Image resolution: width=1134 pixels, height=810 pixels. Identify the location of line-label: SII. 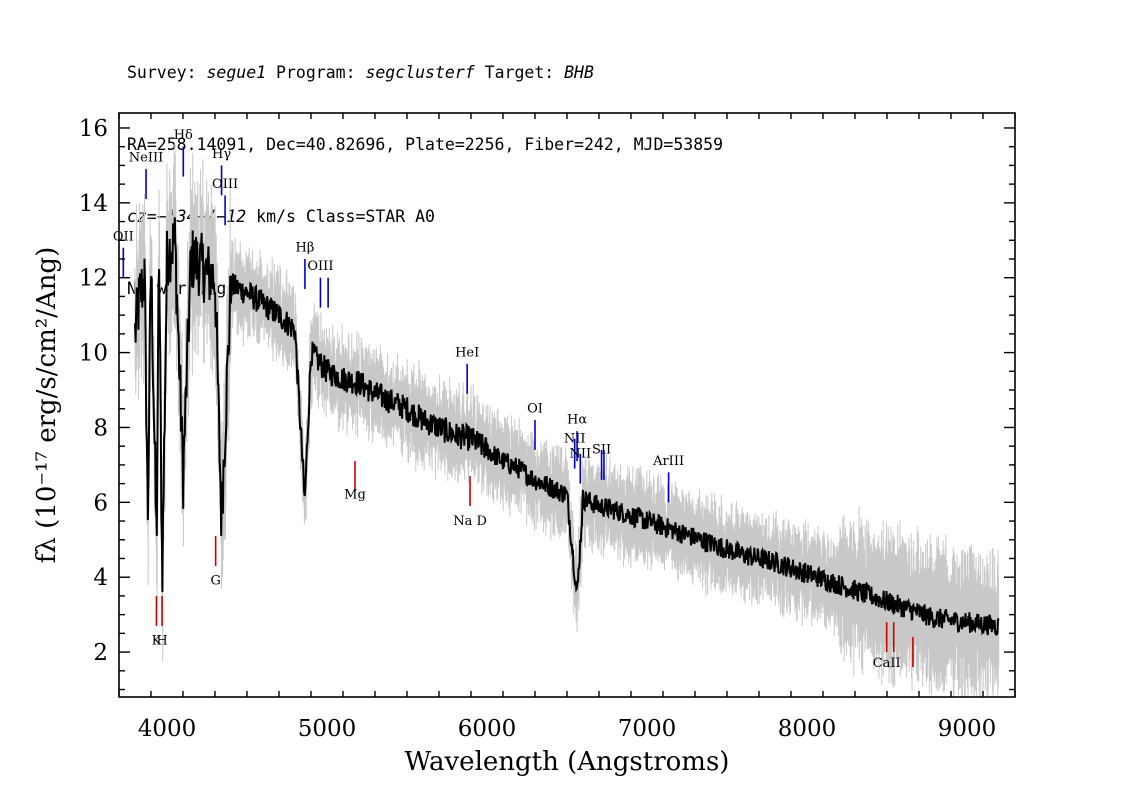
(601, 450).